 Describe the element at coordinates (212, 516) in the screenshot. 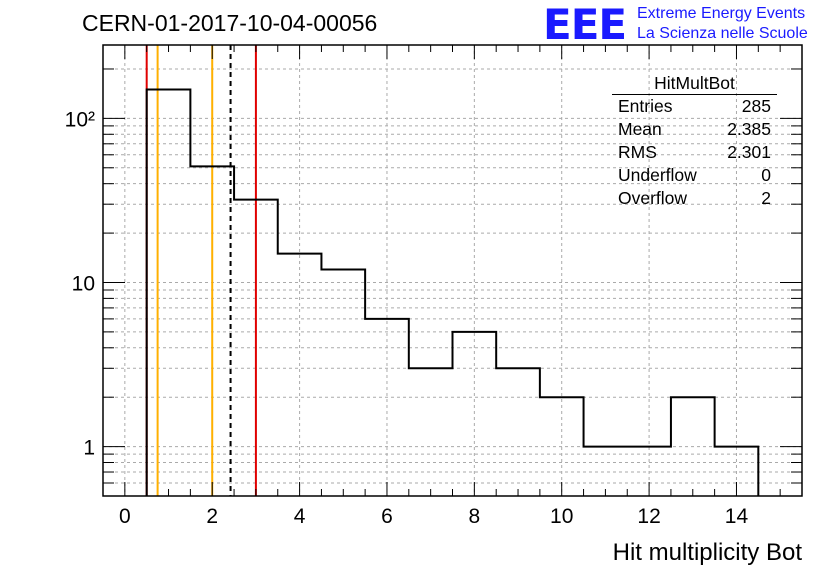

I see `x-tick-label: 2` at that location.